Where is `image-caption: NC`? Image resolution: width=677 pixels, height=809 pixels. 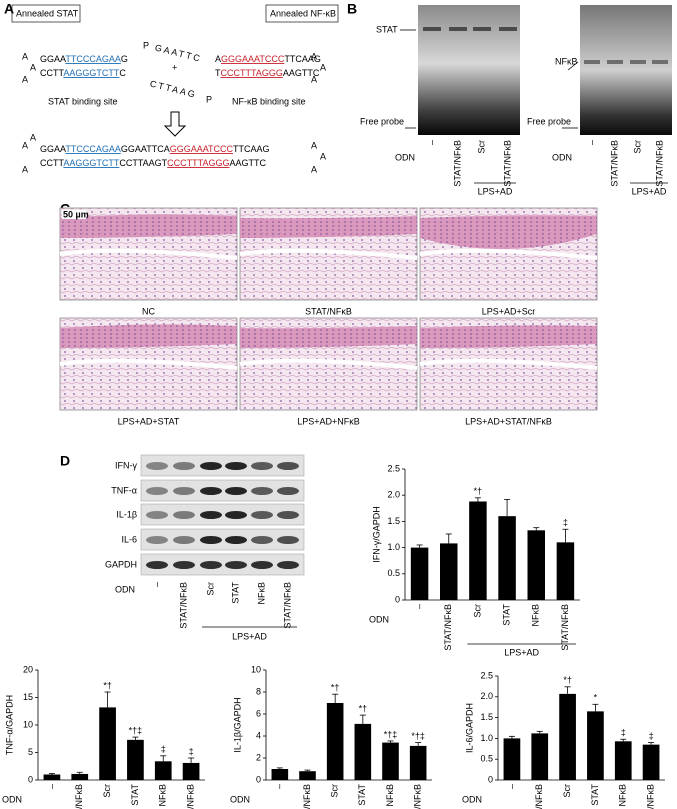
image-caption: NC is located at coordinates (148, 311).